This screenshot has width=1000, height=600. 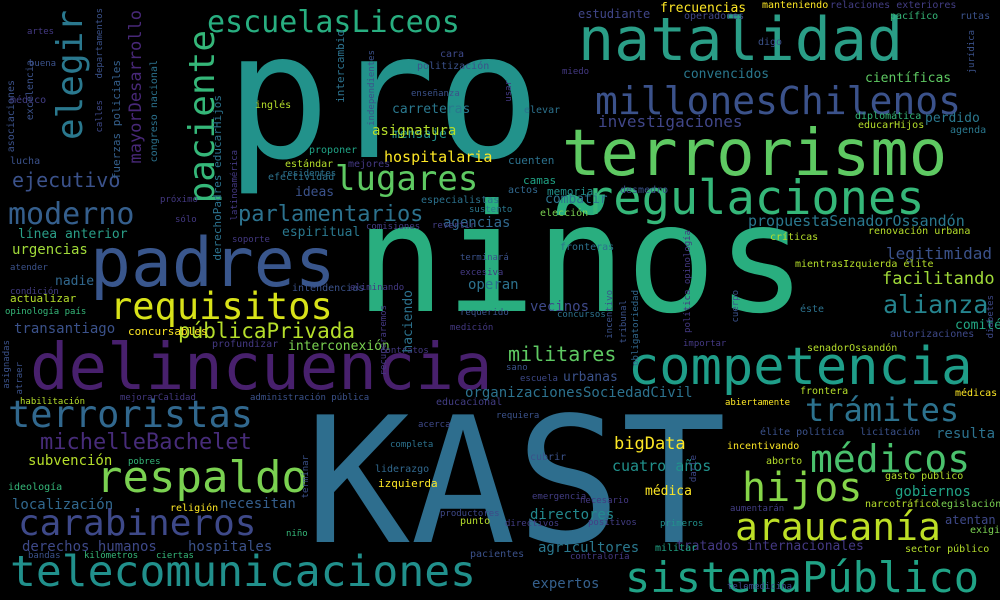 I want to click on word: educarHijos, so click(x=891, y=125).